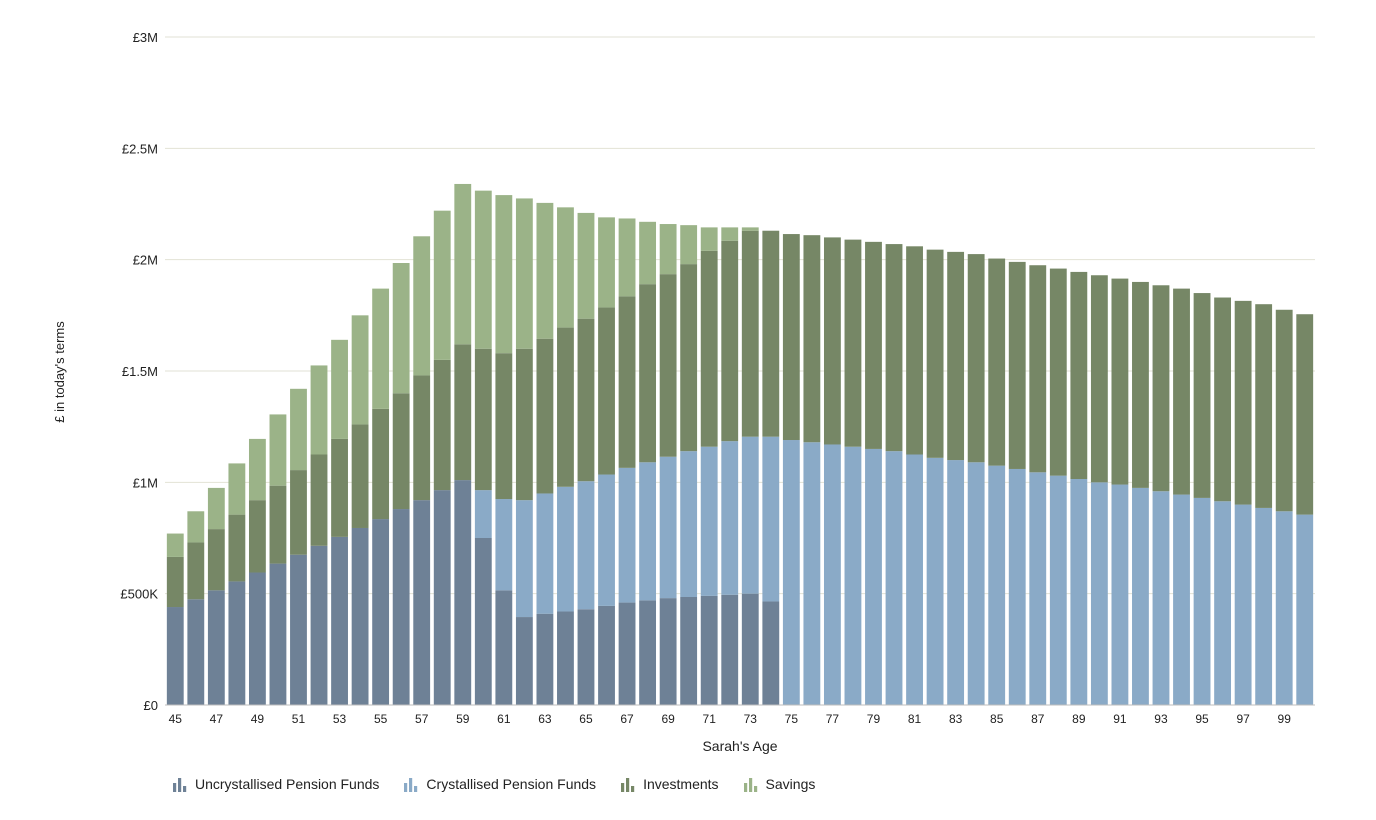 This screenshot has height=820, width=1376. Describe the element at coordinates (145, 37) in the screenshot. I see `y-tick-label: £3M` at that location.